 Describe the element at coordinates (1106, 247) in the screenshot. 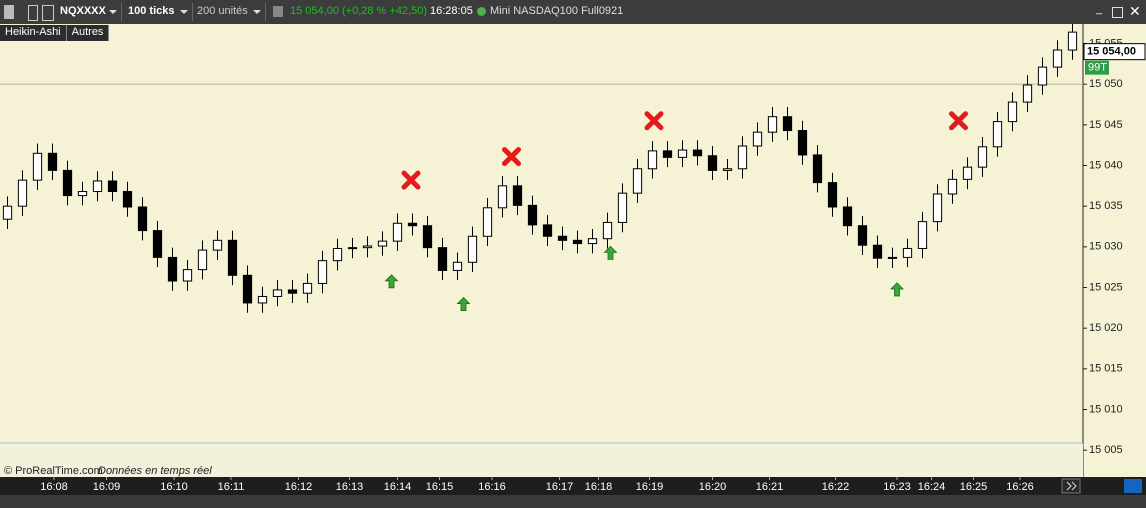

I see `y-tick-label: 15 030` at that location.